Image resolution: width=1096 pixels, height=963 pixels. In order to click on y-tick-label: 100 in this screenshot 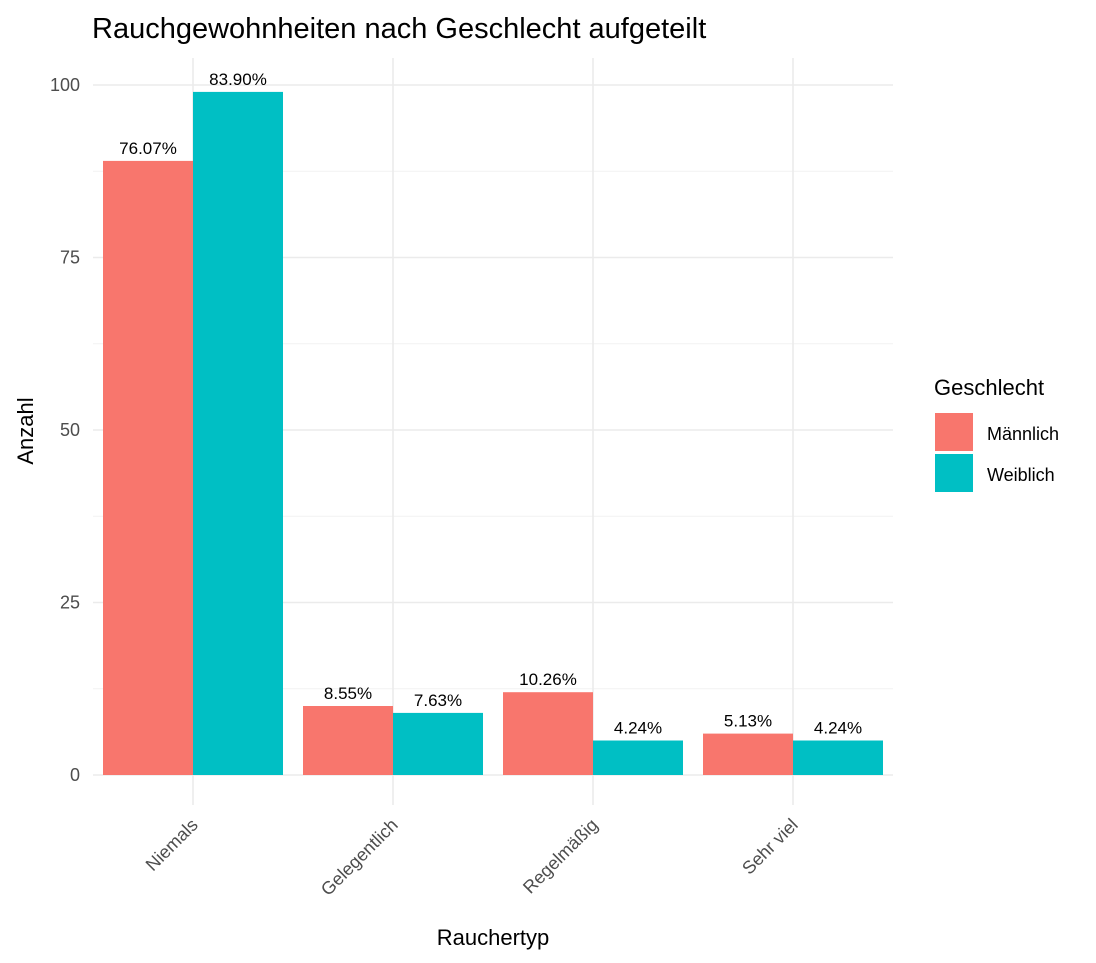, I will do `click(65, 85)`.